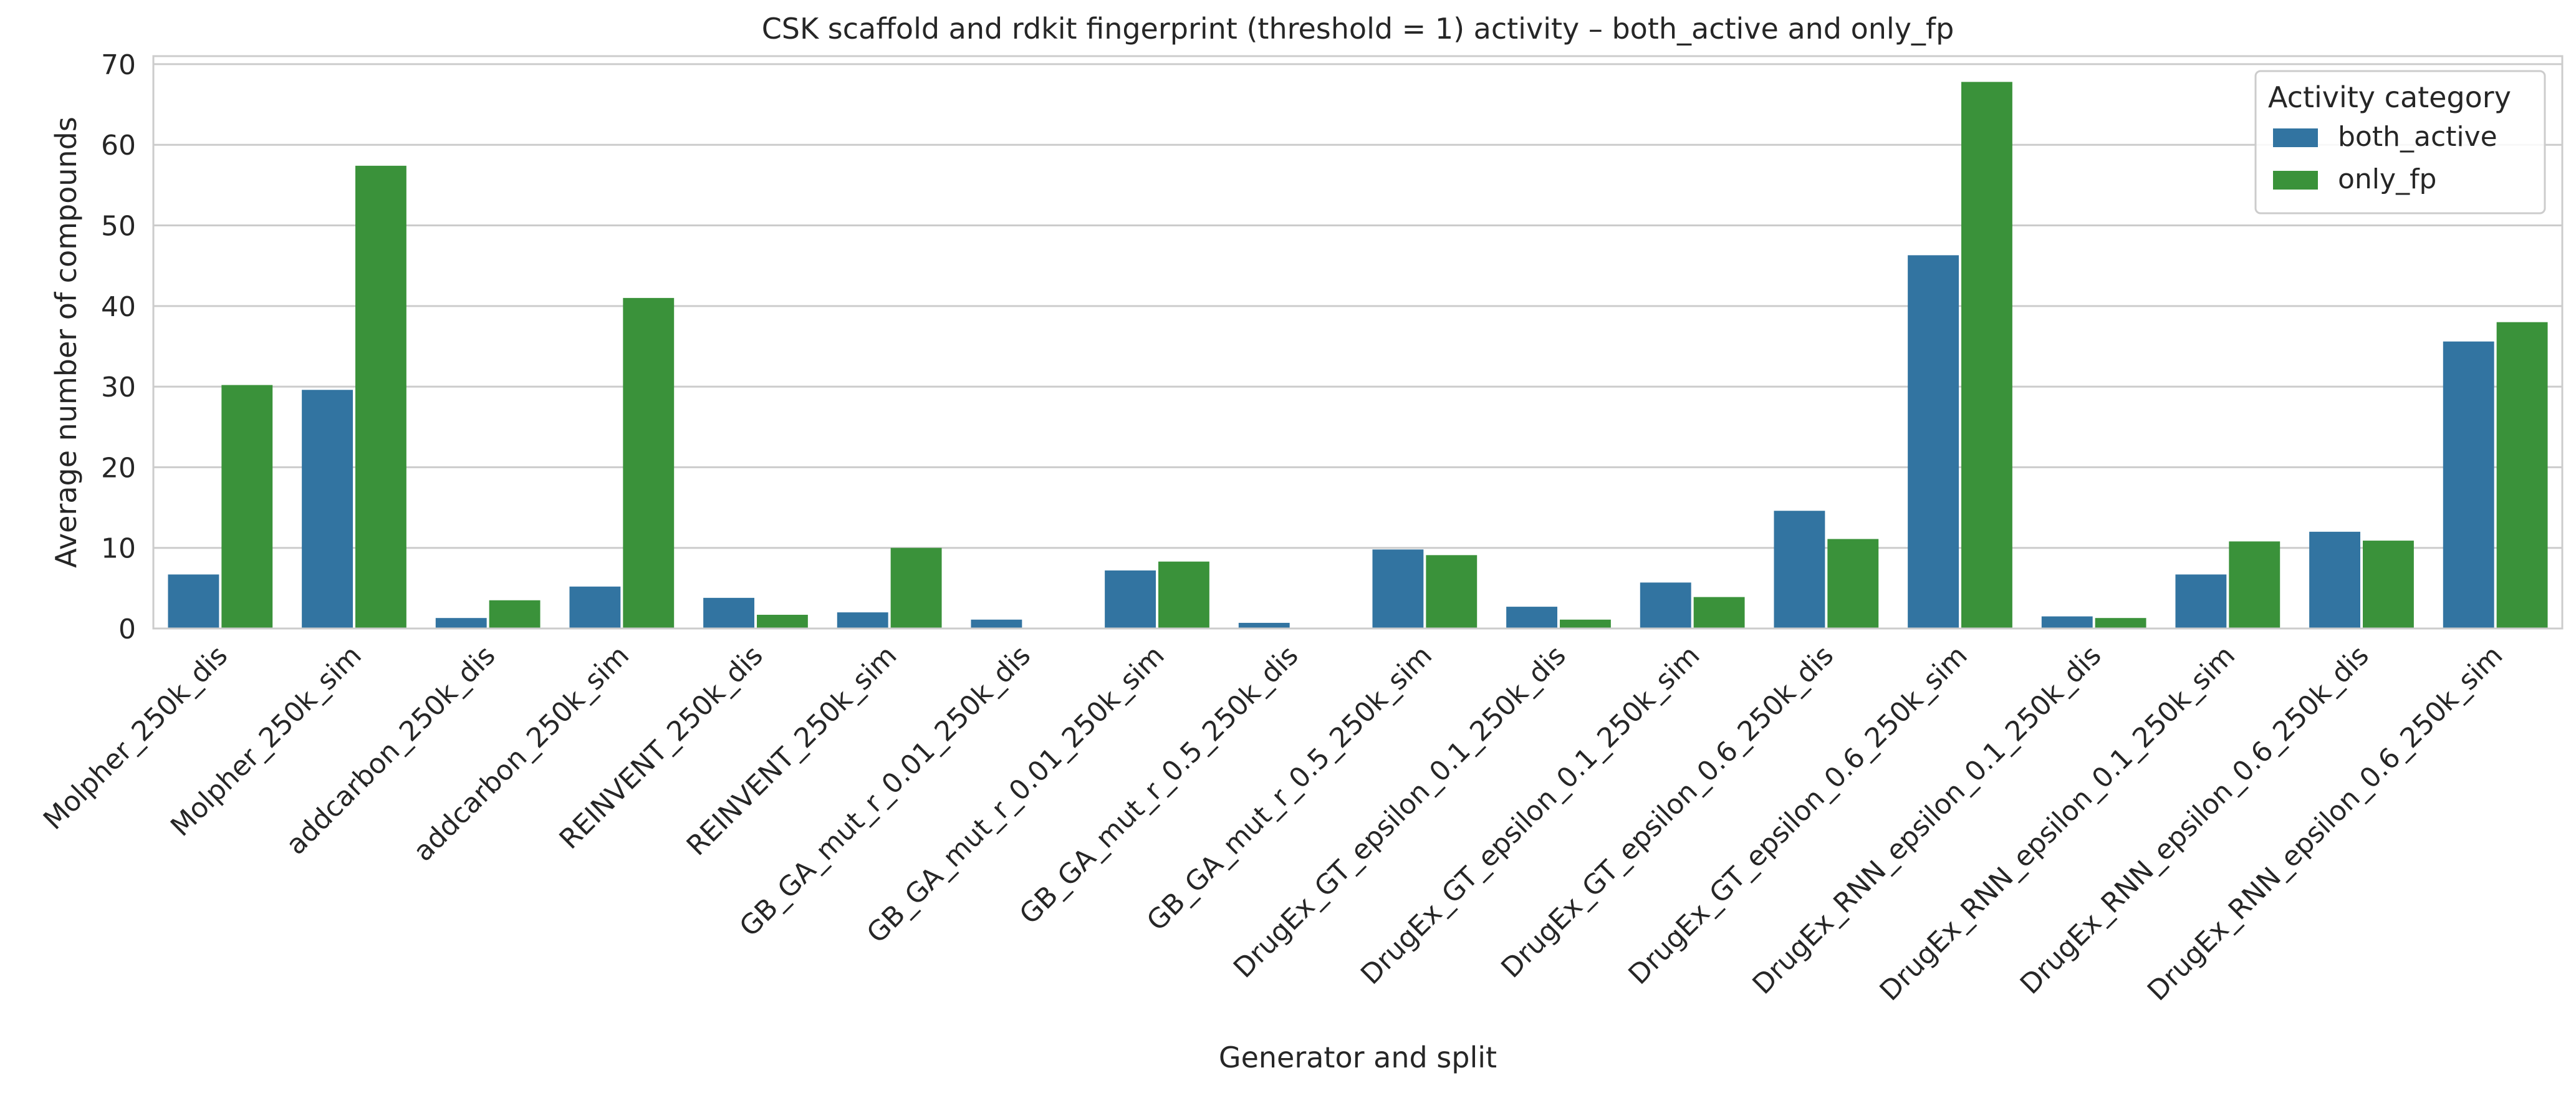  Describe the element at coordinates (885, 791) in the screenshot. I see `x-tick-label: GB_GA_mut_r_0.01_250k_dis` at that location.